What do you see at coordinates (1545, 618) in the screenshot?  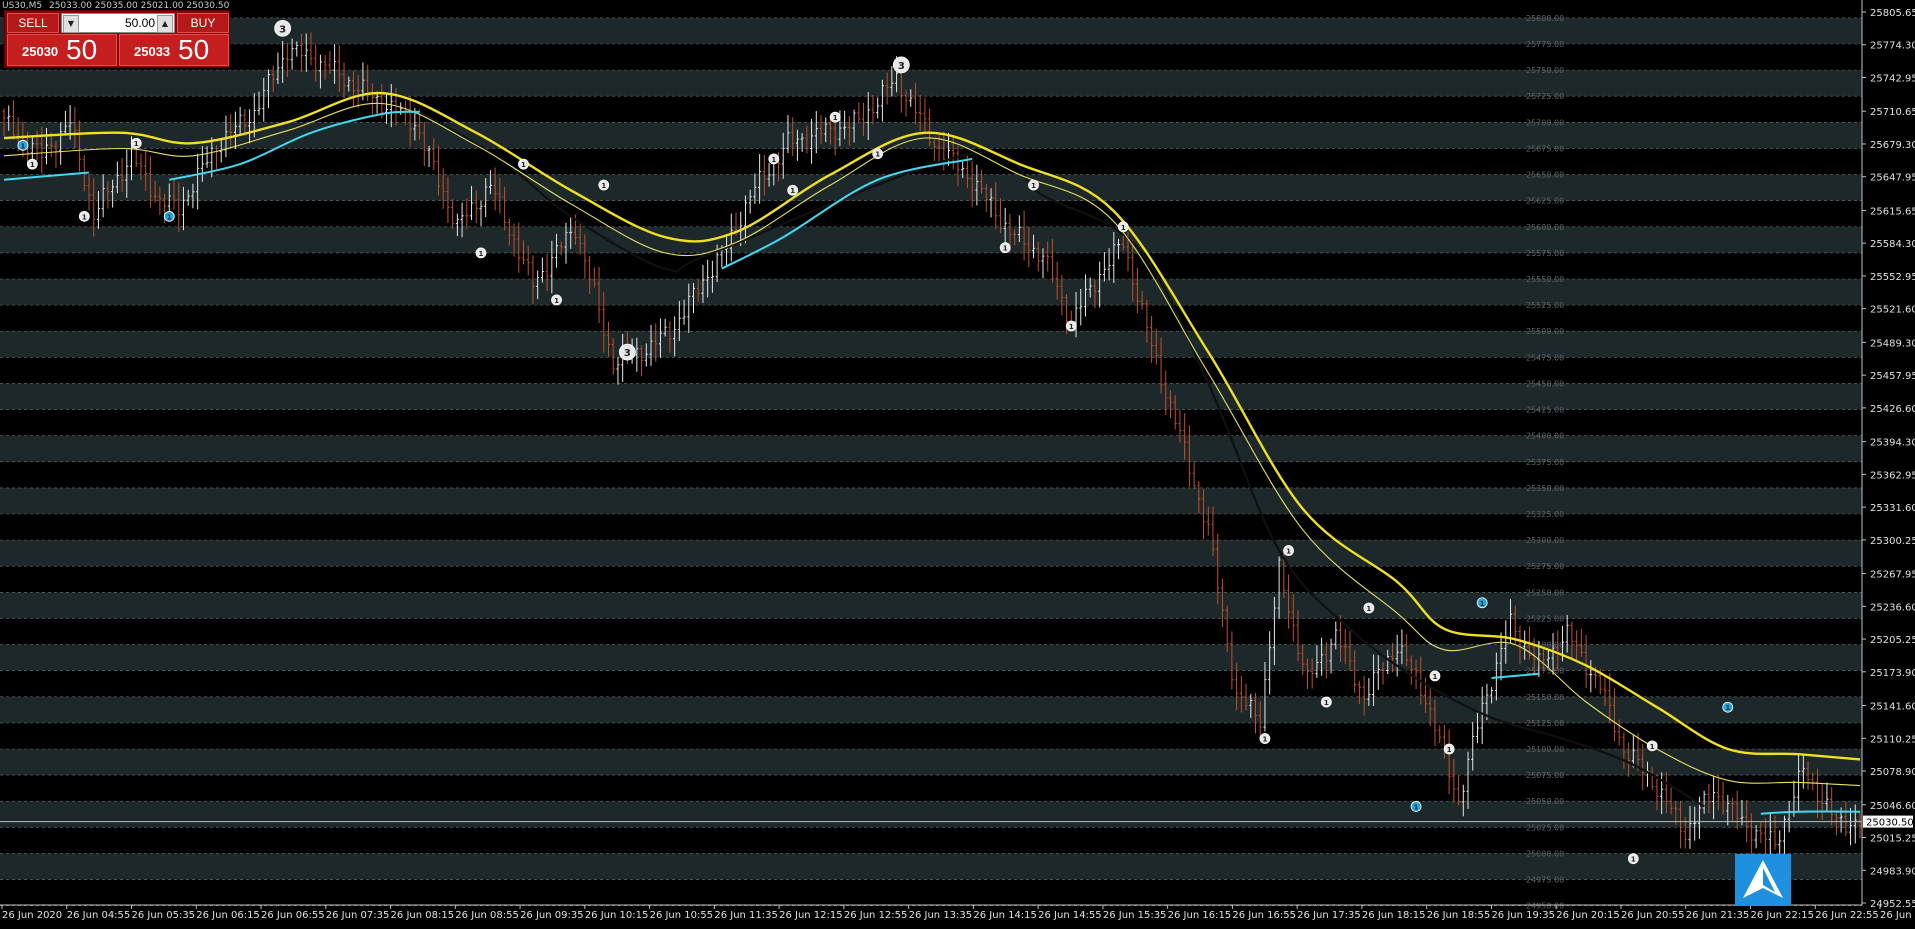 I see `level-label: 25225.00` at bounding box center [1545, 618].